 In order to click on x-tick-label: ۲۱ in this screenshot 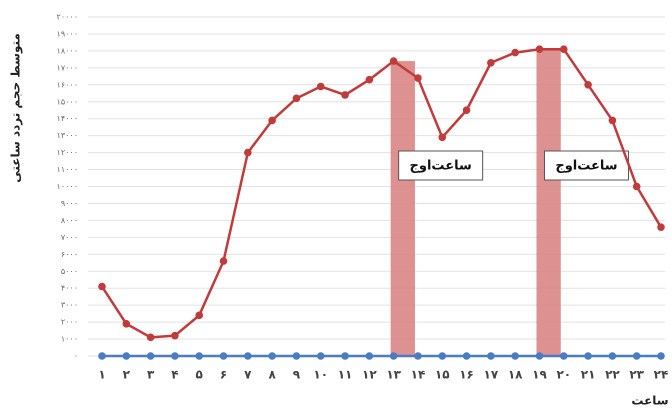, I will do `click(588, 375)`.